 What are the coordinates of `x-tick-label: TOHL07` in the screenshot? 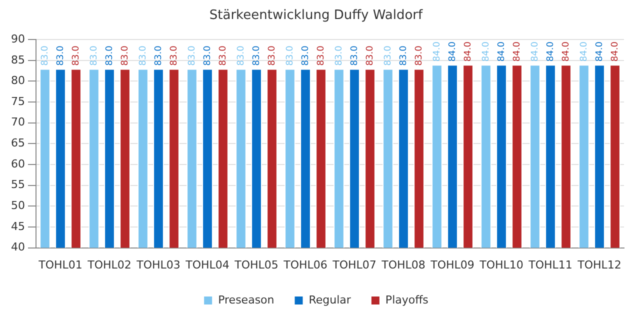 It's located at (354, 265).